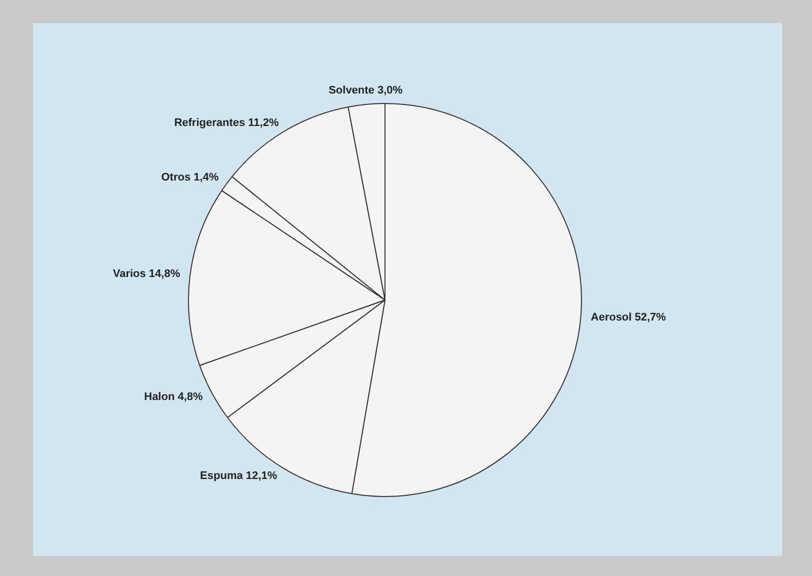 This screenshot has height=576, width=812. What do you see at coordinates (239, 476) in the screenshot?
I see `slice-label: Espuma 12,1%` at bounding box center [239, 476].